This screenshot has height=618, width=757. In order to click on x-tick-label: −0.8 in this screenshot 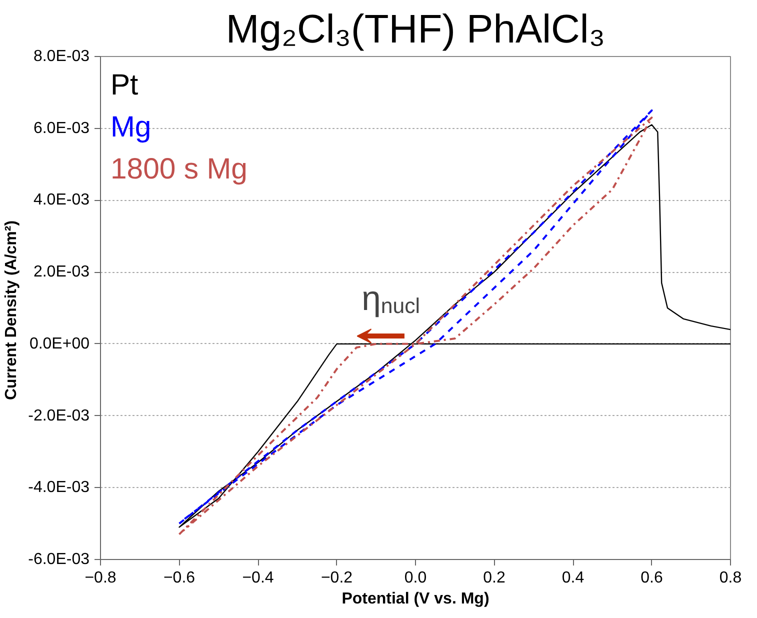, I will do `click(100, 578)`.